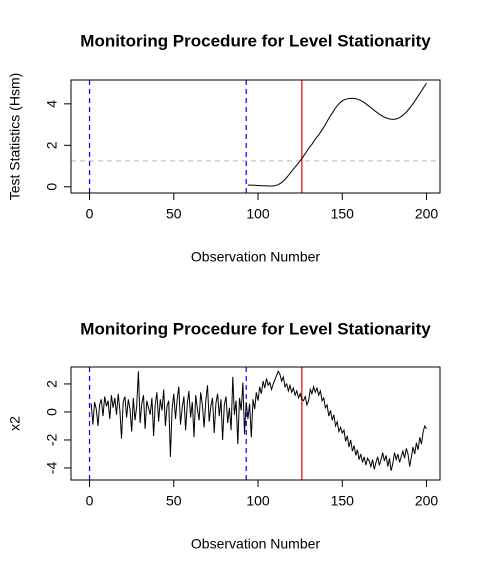  I want to click on y-tick-label: -4, so click(52, 468).